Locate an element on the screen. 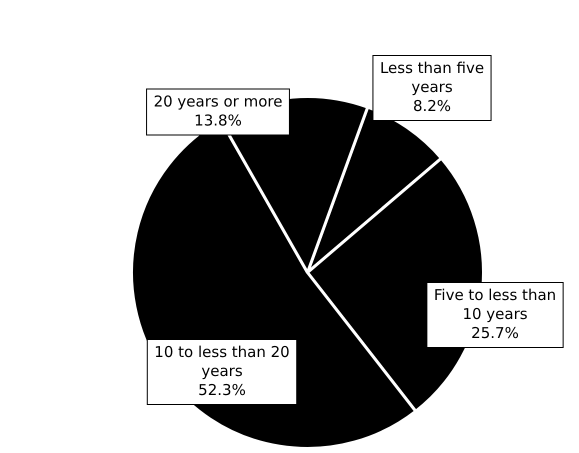  data-label: 52.3% is located at coordinates (222, 389).